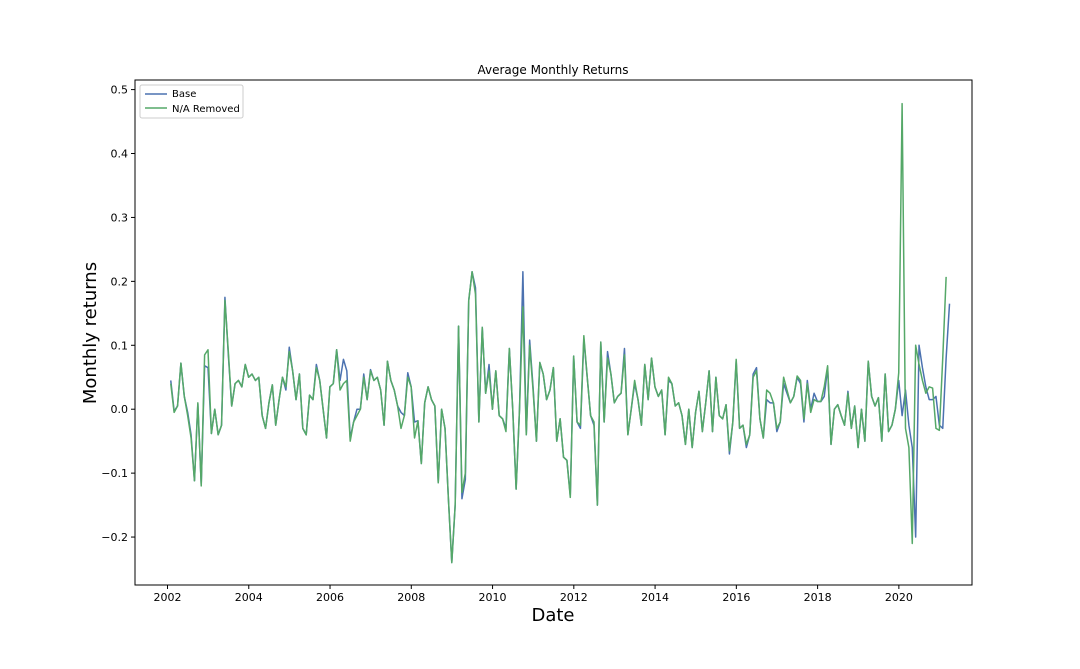 This screenshot has width=1080, height=669. What do you see at coordinates (118, 314) in the screenshot?
I see `y-axis: −0.2 −0.1 0.0 0.1 0.2 0.3 0.4 0.5` at bounding box center [118, 314].